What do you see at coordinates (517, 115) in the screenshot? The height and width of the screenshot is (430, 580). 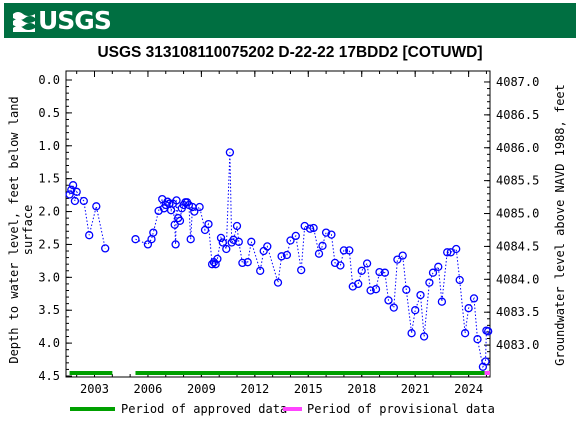 I see `y-right-tick-label-4086.5: 4086.5` at bounding box center [517, 115].